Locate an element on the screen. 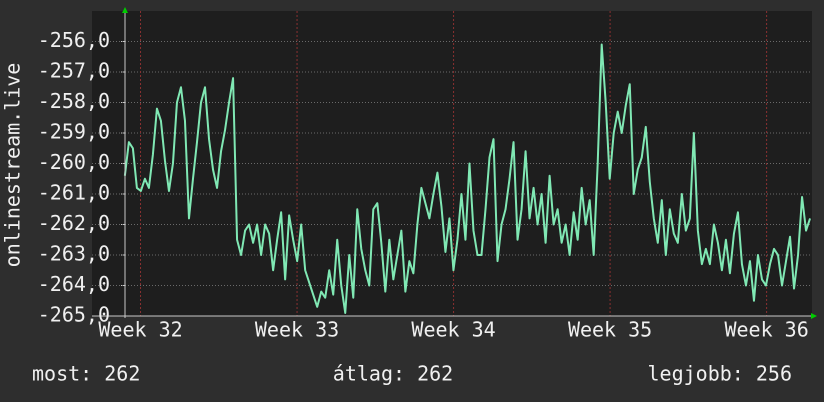 This screenshot has height=402, width=824. x-tick-label: Week 35 is located at coordinates (610, 330).